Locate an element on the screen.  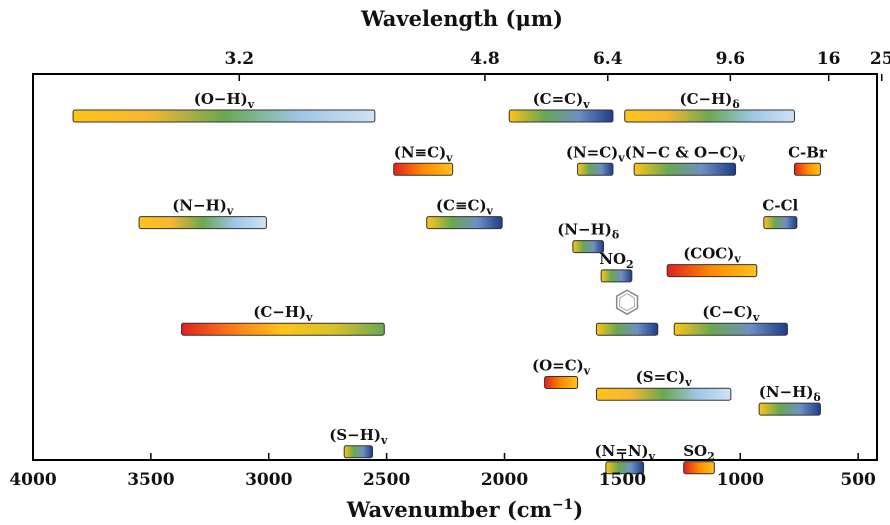
band is located at coordinates (627, 312).